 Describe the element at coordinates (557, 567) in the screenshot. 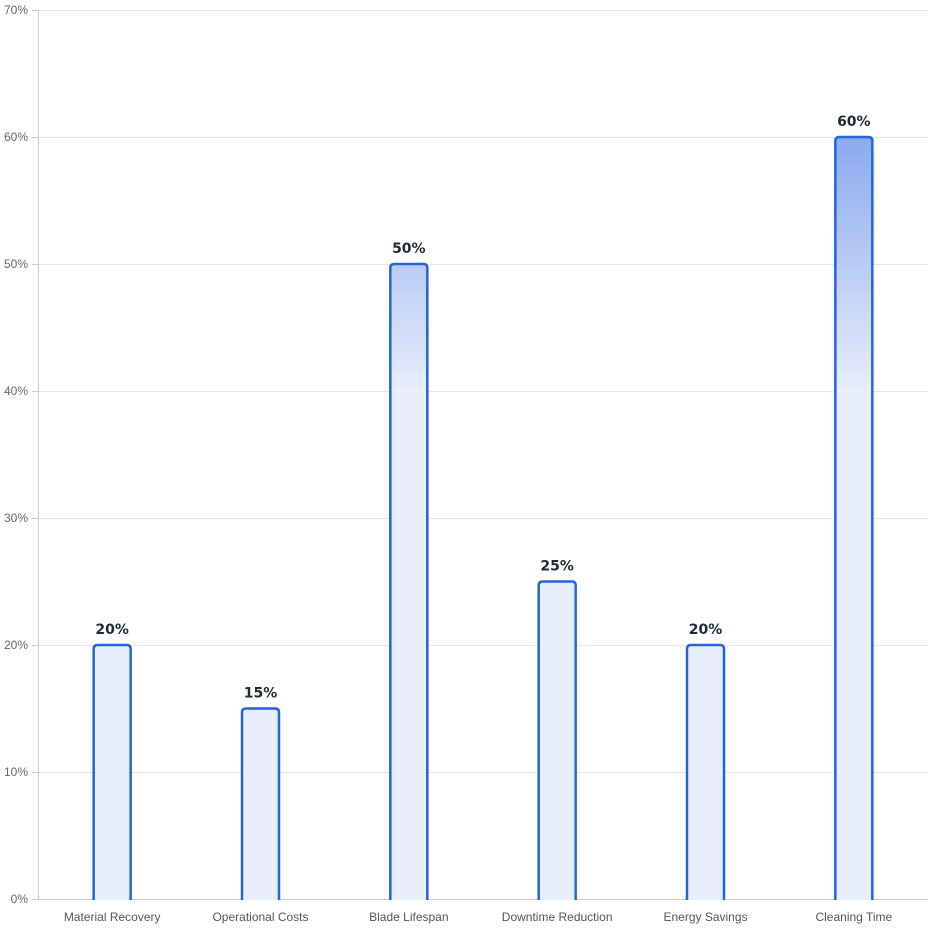

I see `bar-value-label: 25%` at that location.